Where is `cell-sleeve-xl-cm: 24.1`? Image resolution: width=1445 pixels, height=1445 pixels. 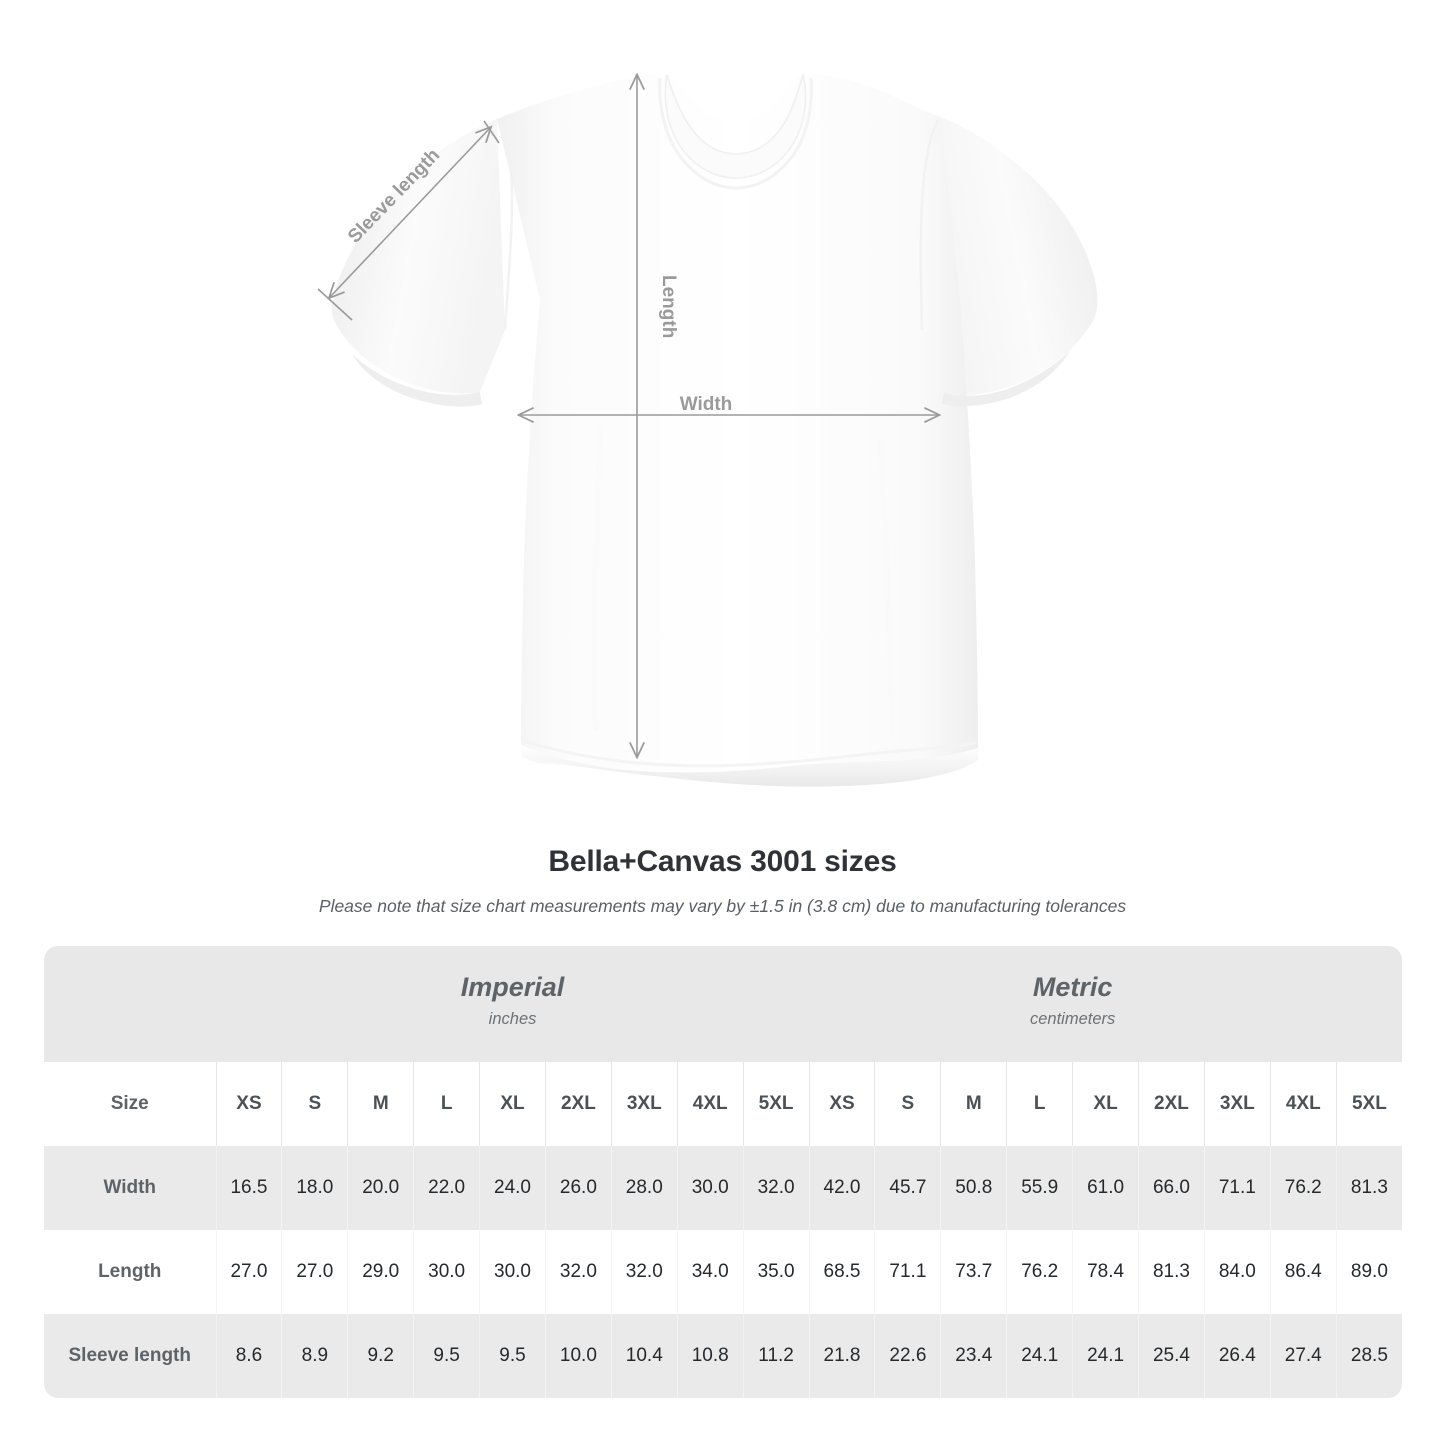
cell-sleeve-xl-cm: 24.1 is located at coordinates (1105, 1356).